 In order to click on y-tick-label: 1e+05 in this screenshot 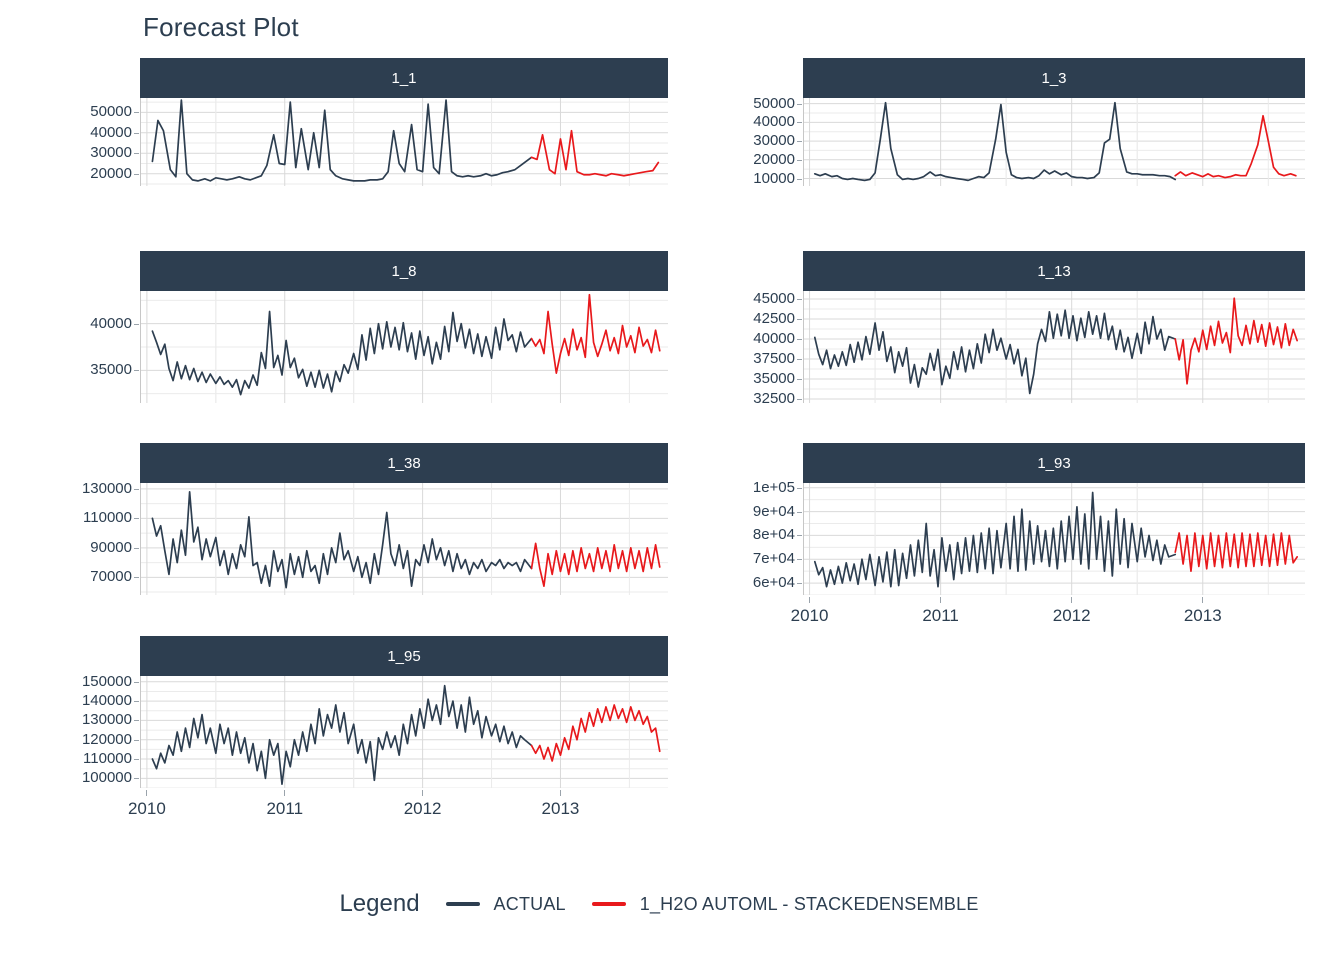, I will do `click(773, 487)`.